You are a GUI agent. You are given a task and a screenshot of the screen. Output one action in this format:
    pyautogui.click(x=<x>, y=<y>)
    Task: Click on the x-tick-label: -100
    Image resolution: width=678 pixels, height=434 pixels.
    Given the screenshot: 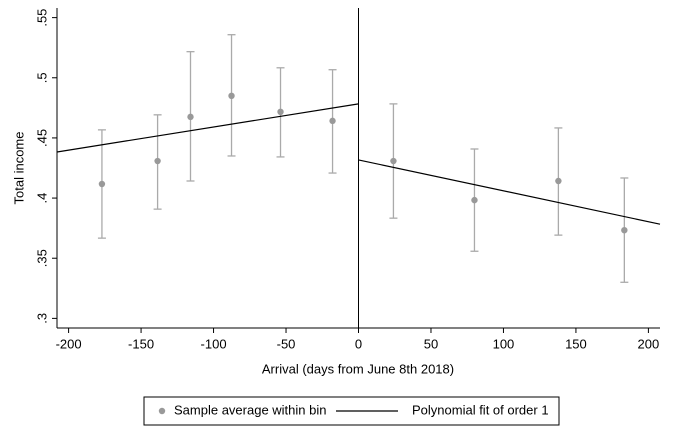 What is the action you would take?
    pyautogui.click(x=214, y=343)
    